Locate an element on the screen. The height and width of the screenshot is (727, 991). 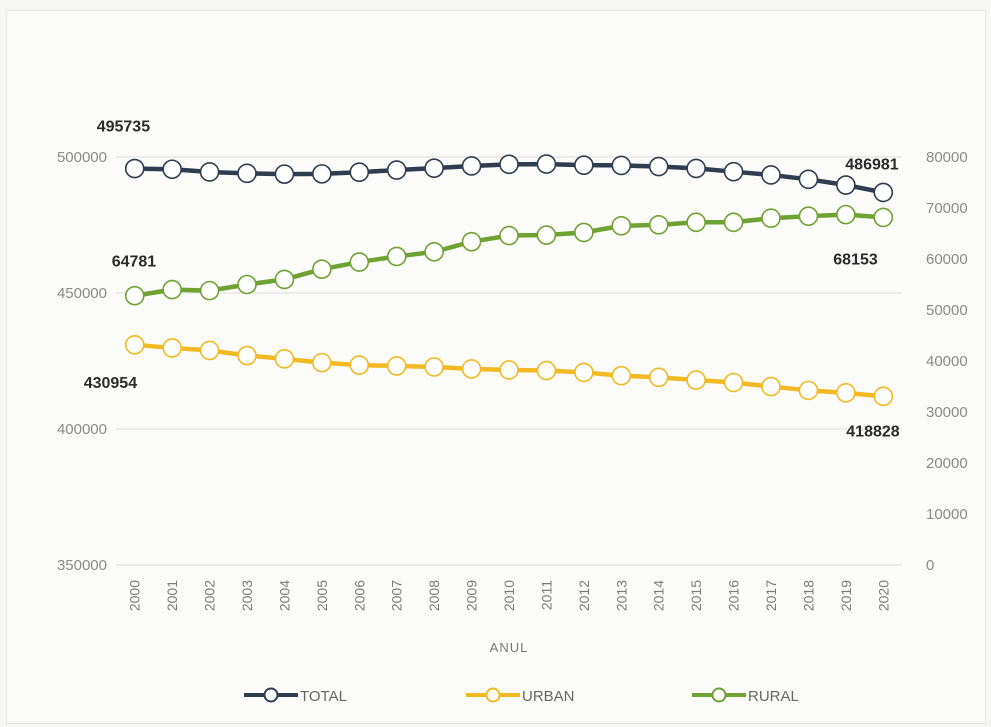
right-tick-label: 60000 is located at coordinates (947, 259).